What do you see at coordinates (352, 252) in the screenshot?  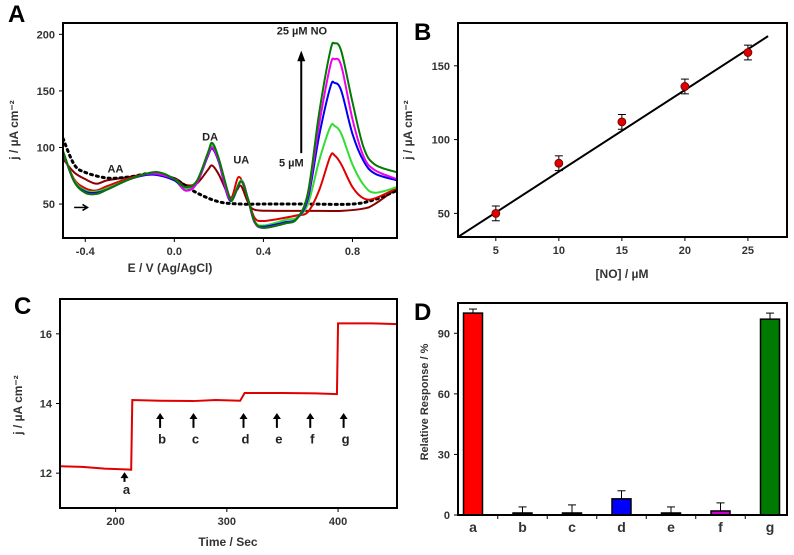 I see `x-tick-label: 0.8` at bounding box center [352, 252].